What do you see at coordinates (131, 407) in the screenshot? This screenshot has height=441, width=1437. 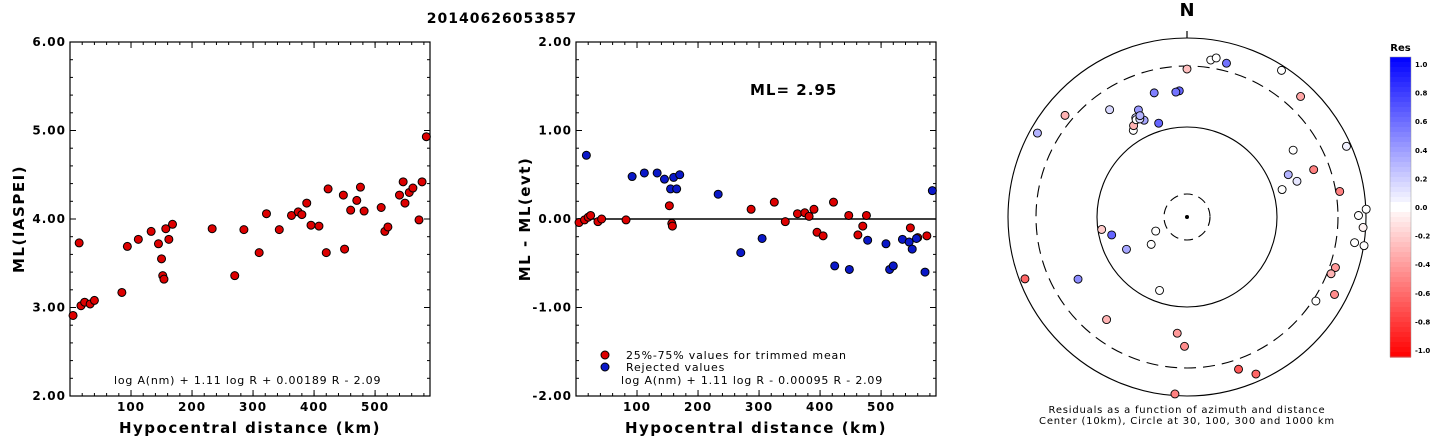 I see `x-tick-label: 100` at bounding box center [131, 407].